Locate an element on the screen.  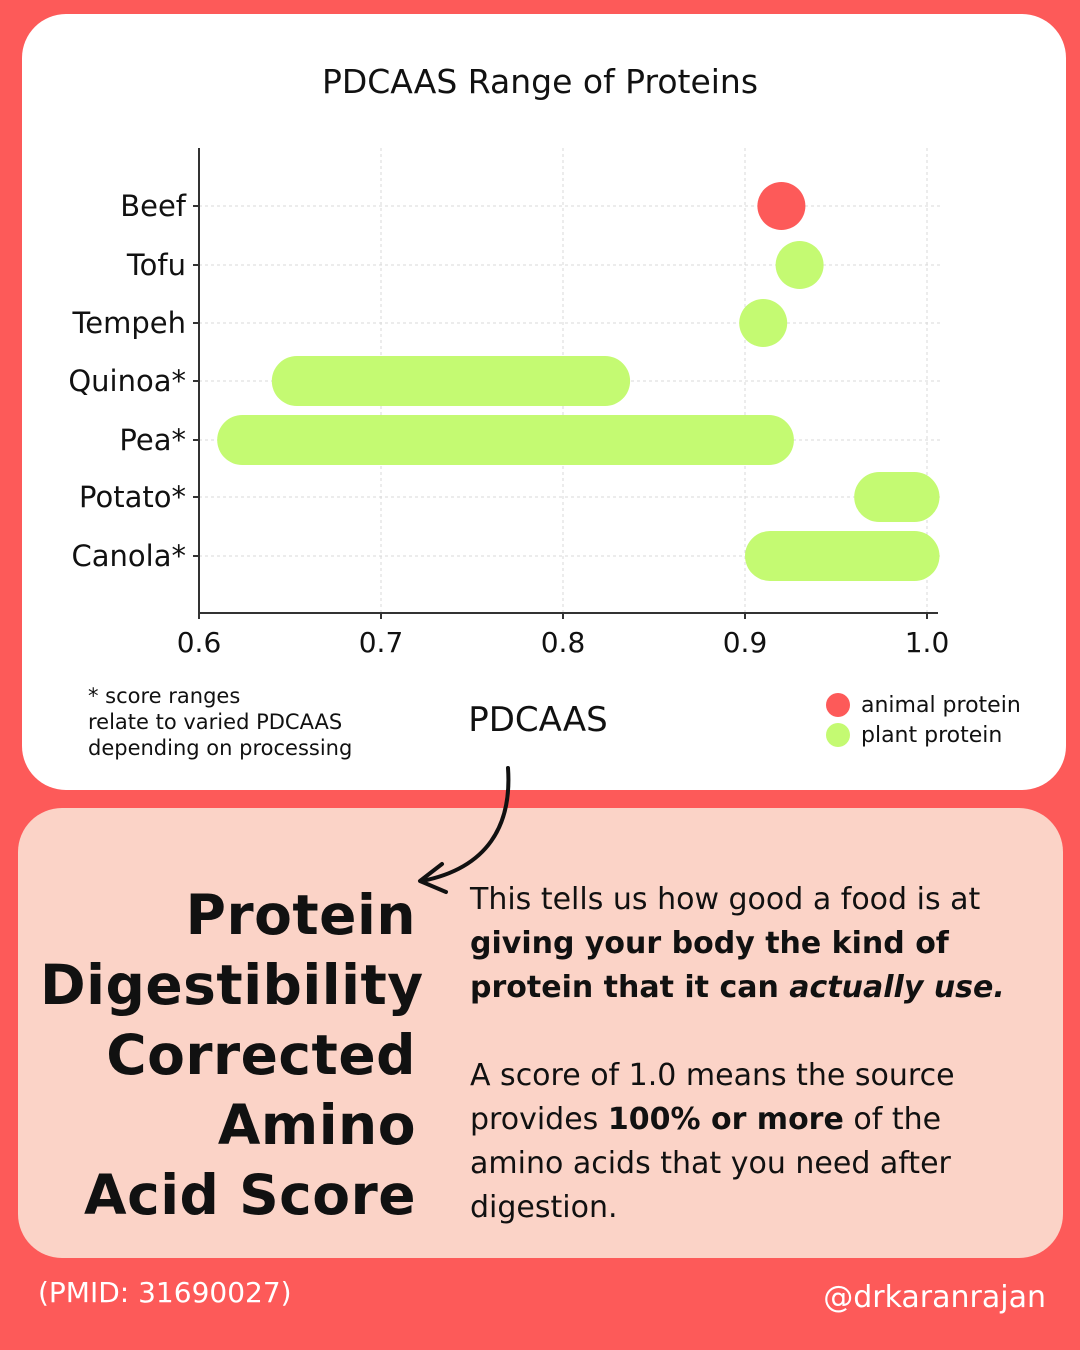
title-line: Corrected is located at coordinates (261, 1055).